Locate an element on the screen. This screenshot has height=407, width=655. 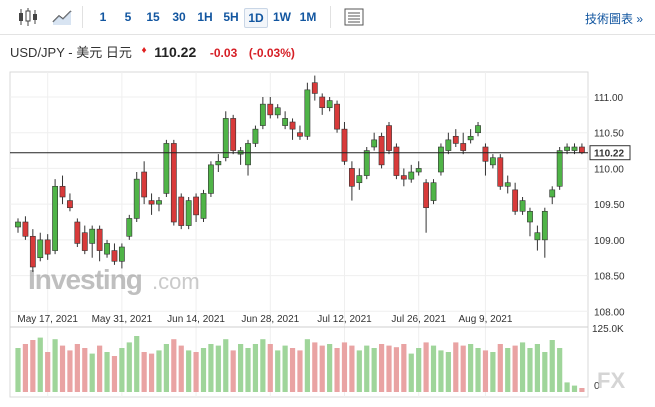
price-direction-icon: ♦ is located at coordinates (144, 50).